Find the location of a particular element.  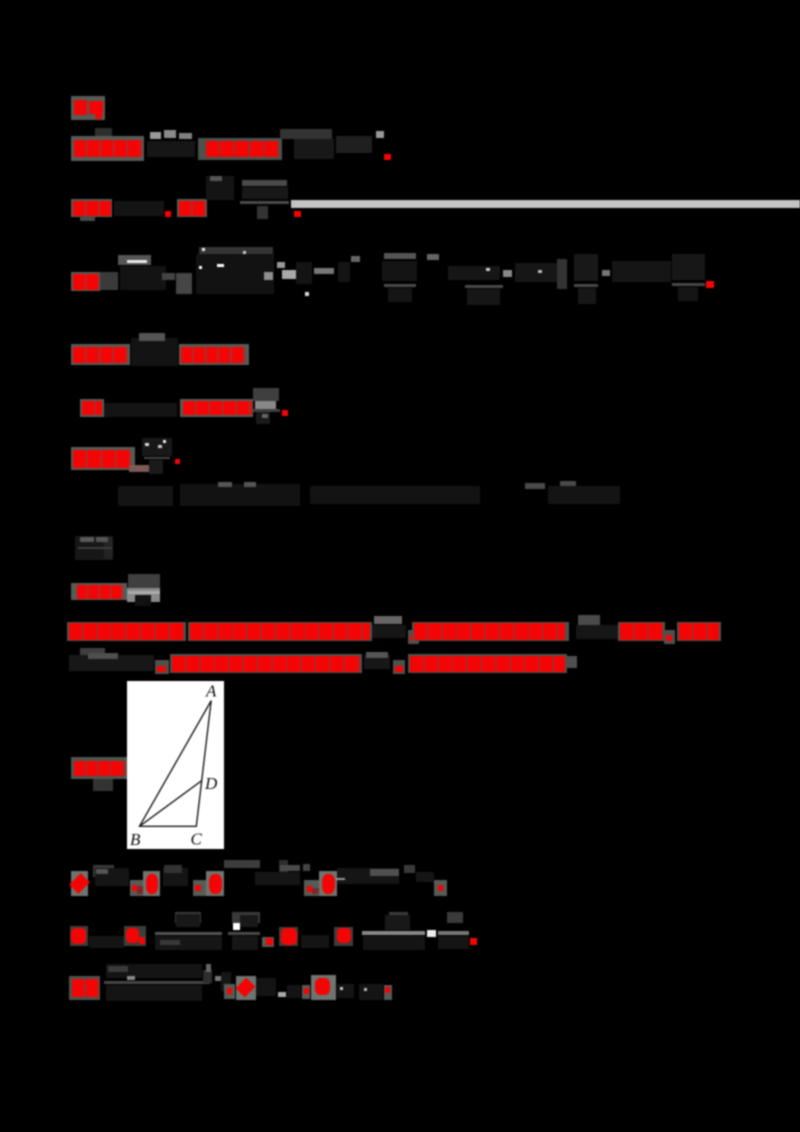

svg-text: C is located at coordinates (197, 839).